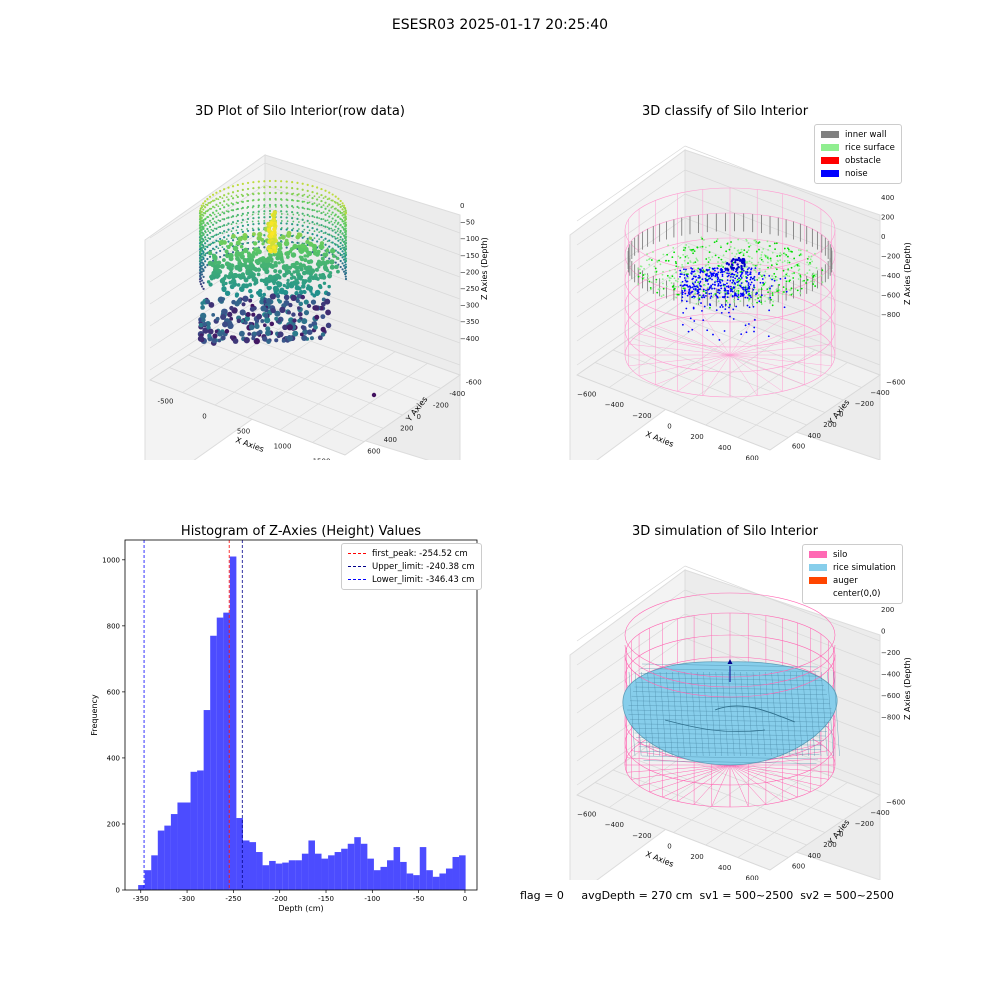  I want to click on silo-line, so click(679, 360).